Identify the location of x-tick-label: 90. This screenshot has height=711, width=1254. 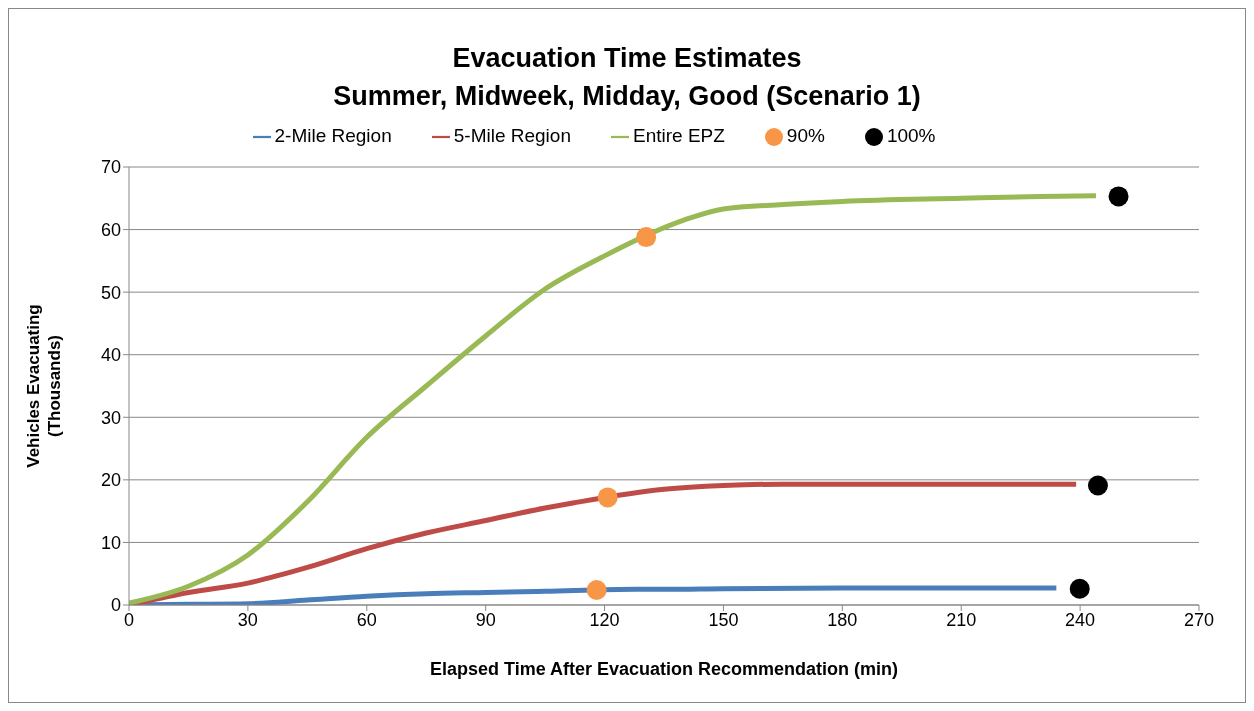
(485, 619).